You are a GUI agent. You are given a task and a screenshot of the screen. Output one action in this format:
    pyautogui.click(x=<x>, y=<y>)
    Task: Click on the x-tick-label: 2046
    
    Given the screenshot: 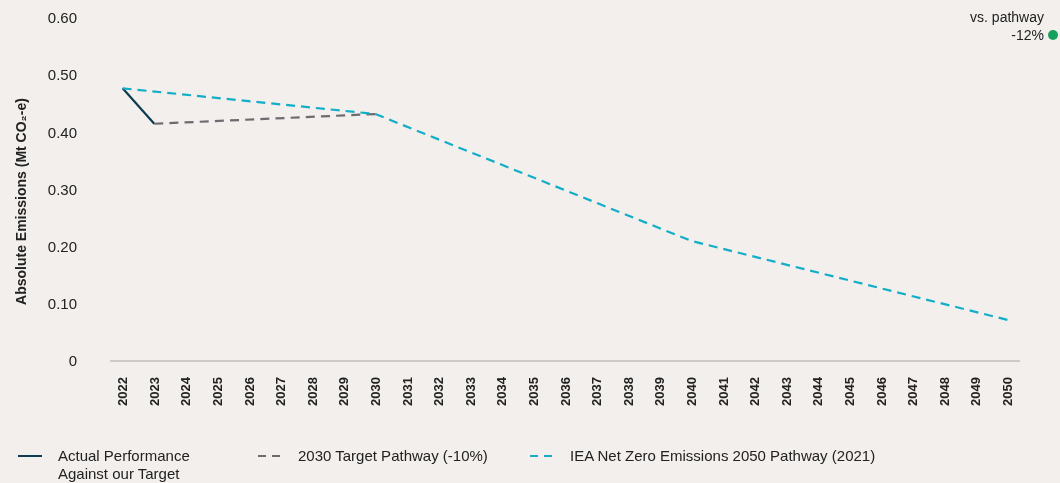 What is the action you would take?
    pyautogui.click(x=881, y=391)
    